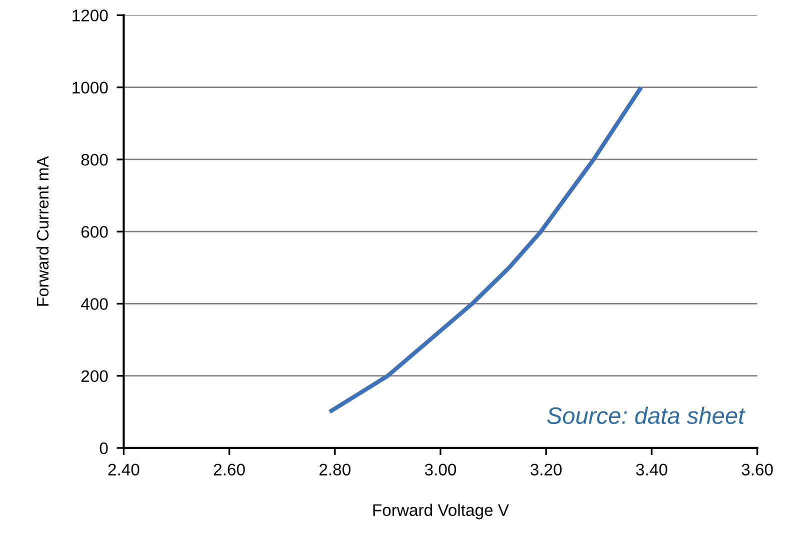 The width and height of the screenshot is (788, 543). What do you see at coordinates (335, 470) in the screenshot?
I see `x-tick-label: 2.80` at bounding box center [335, 470].